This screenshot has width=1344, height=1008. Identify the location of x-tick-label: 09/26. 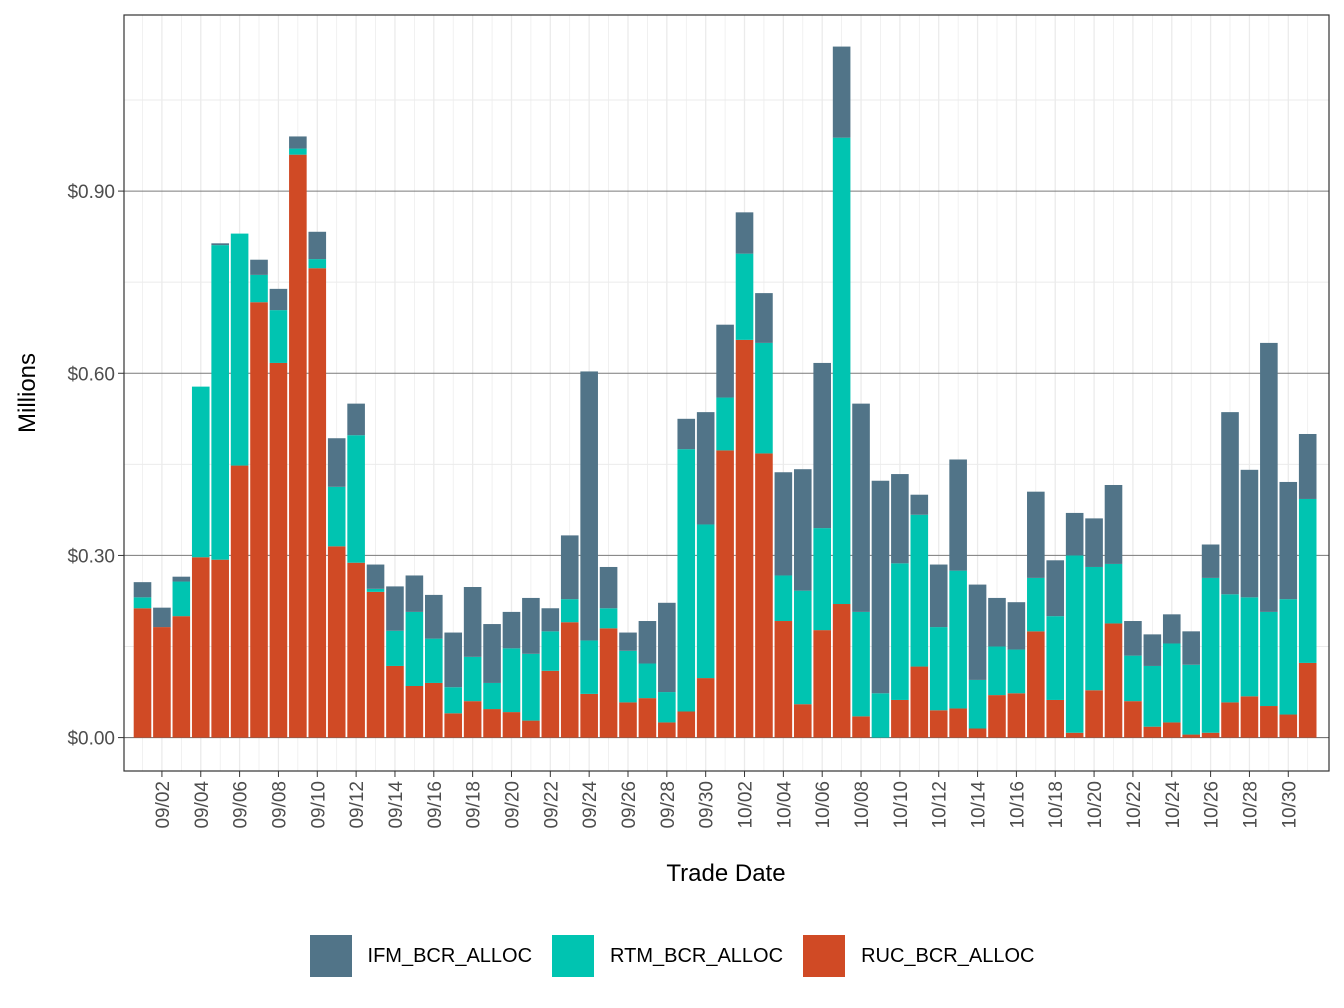
(629, 805).